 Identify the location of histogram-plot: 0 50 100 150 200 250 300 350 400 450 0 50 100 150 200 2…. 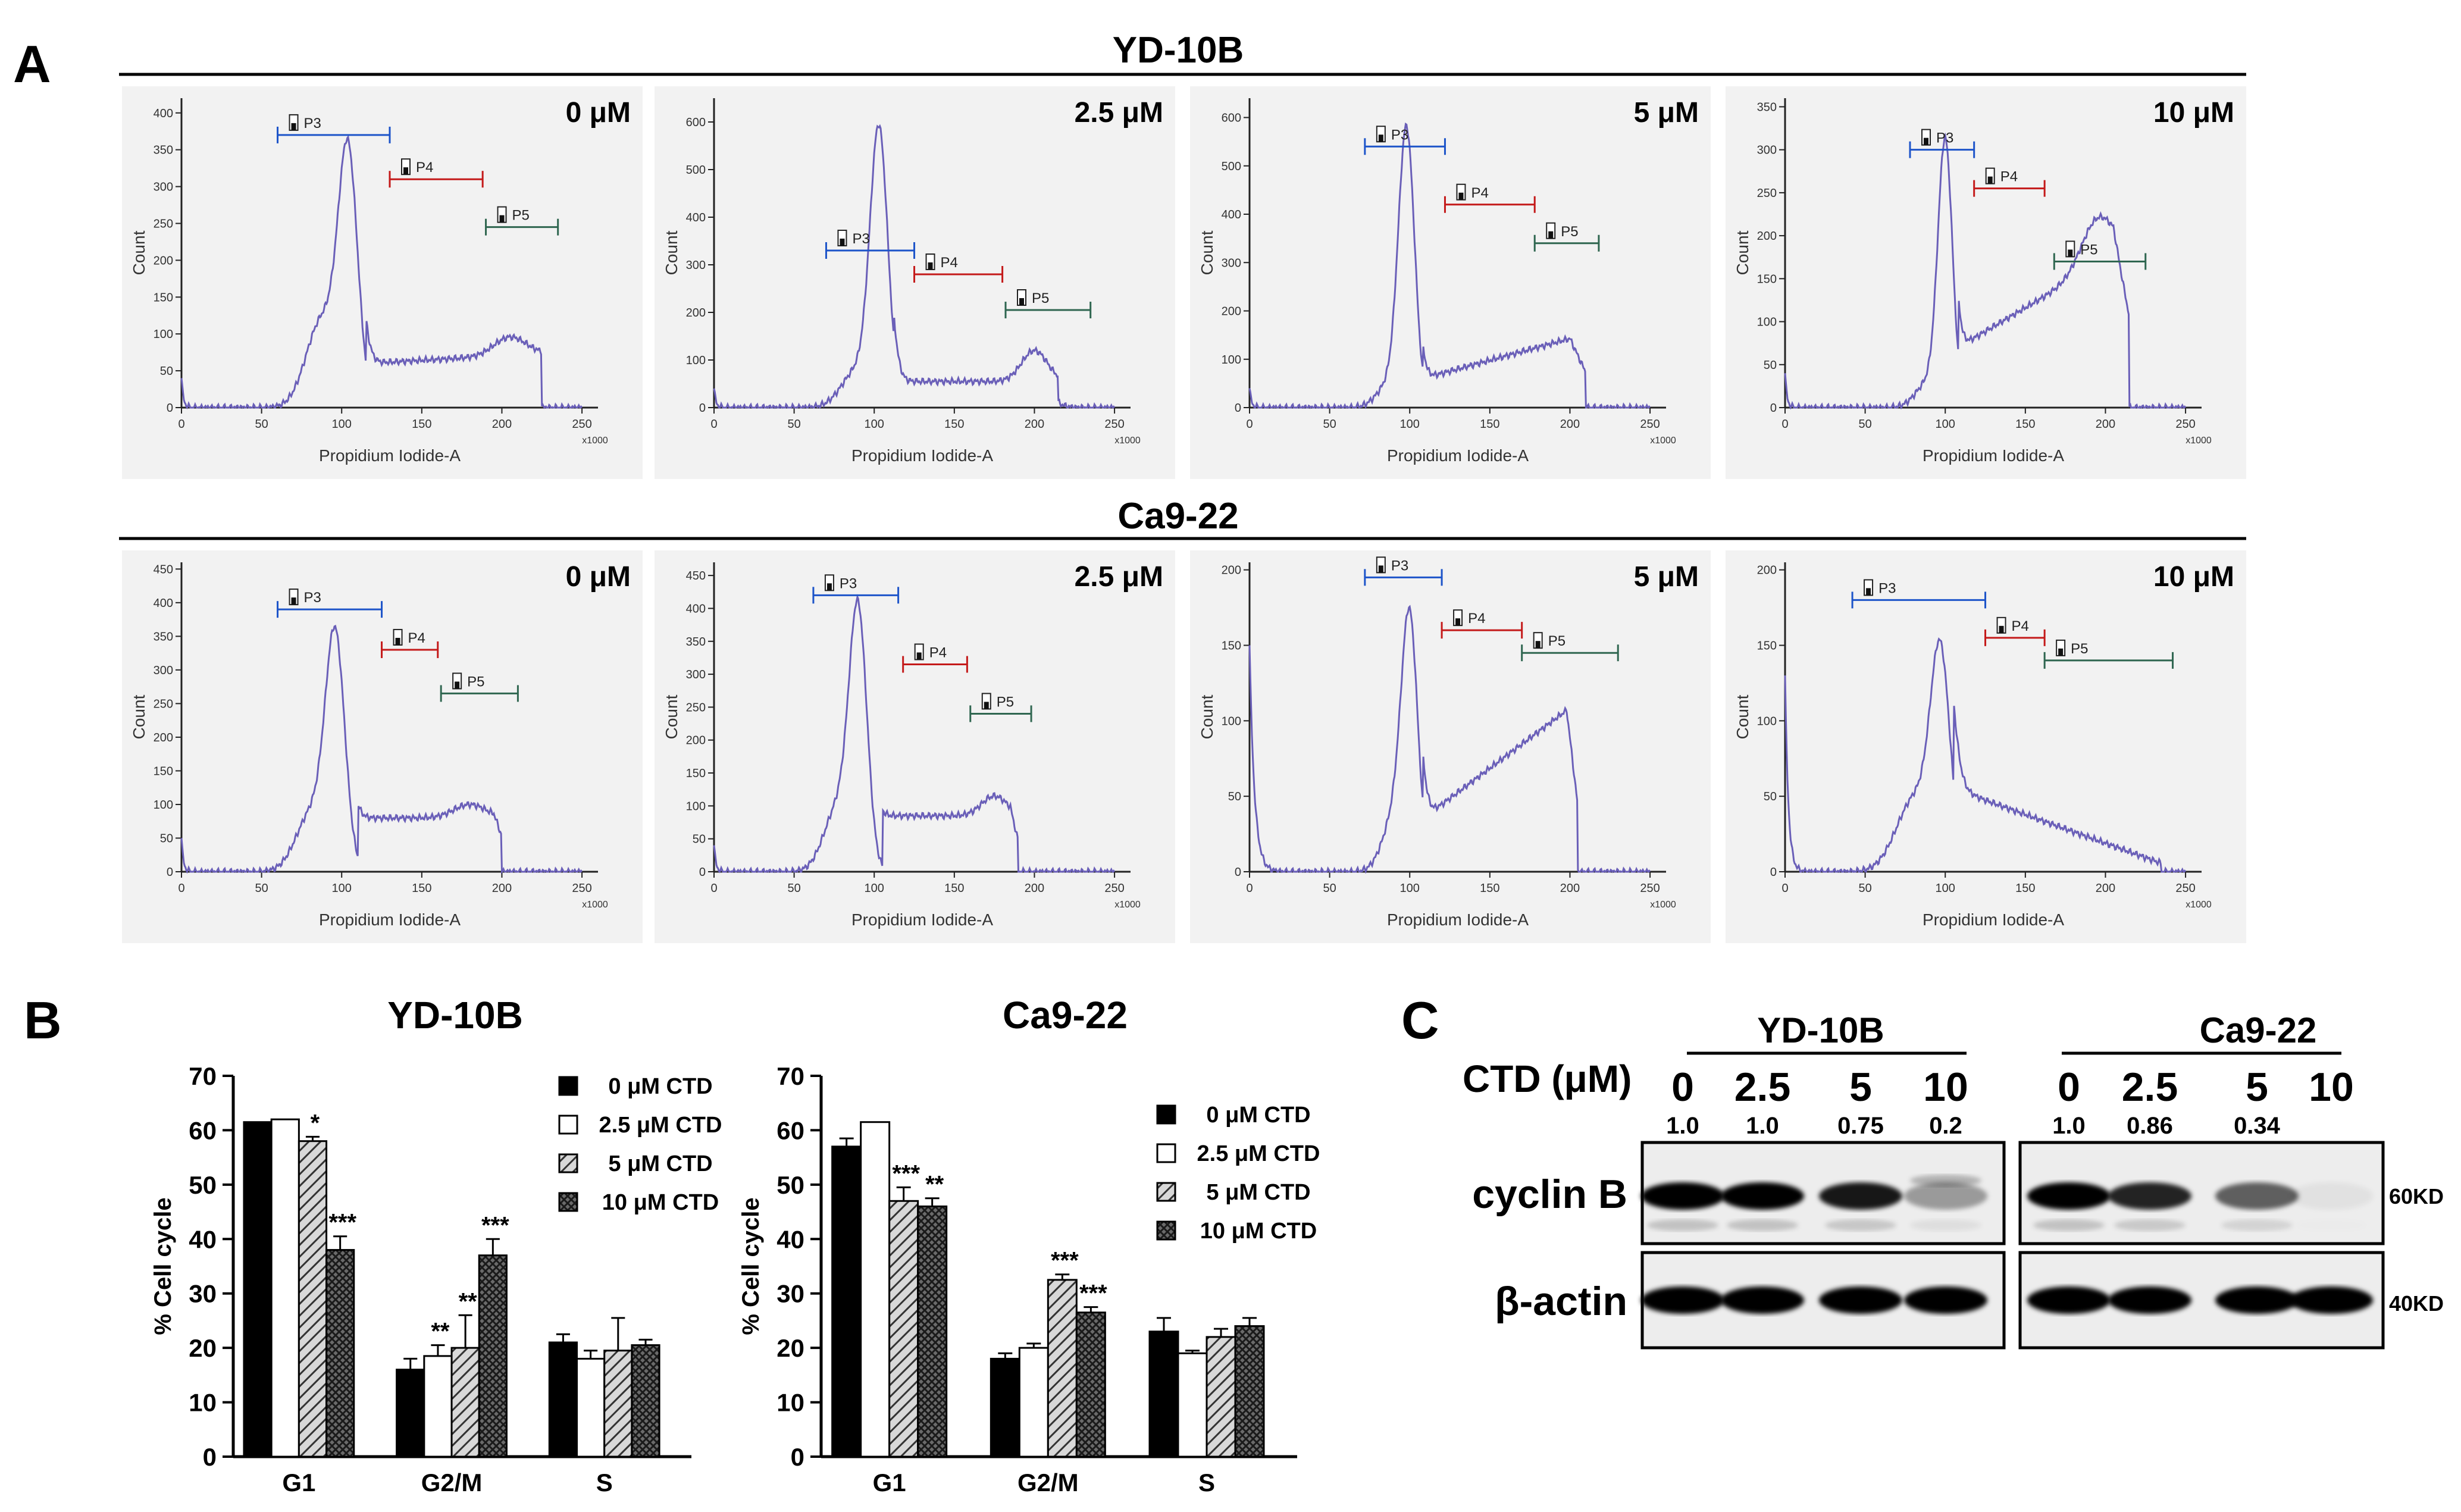
(383, 746).